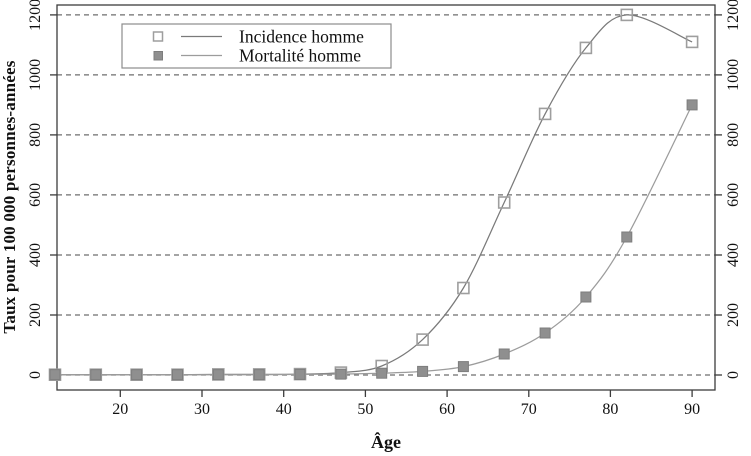  What do you see at coordinates (35, 375) in the screenshot?
I see `y-tick-label-left-0: 0` at bounding box center [35, 375].